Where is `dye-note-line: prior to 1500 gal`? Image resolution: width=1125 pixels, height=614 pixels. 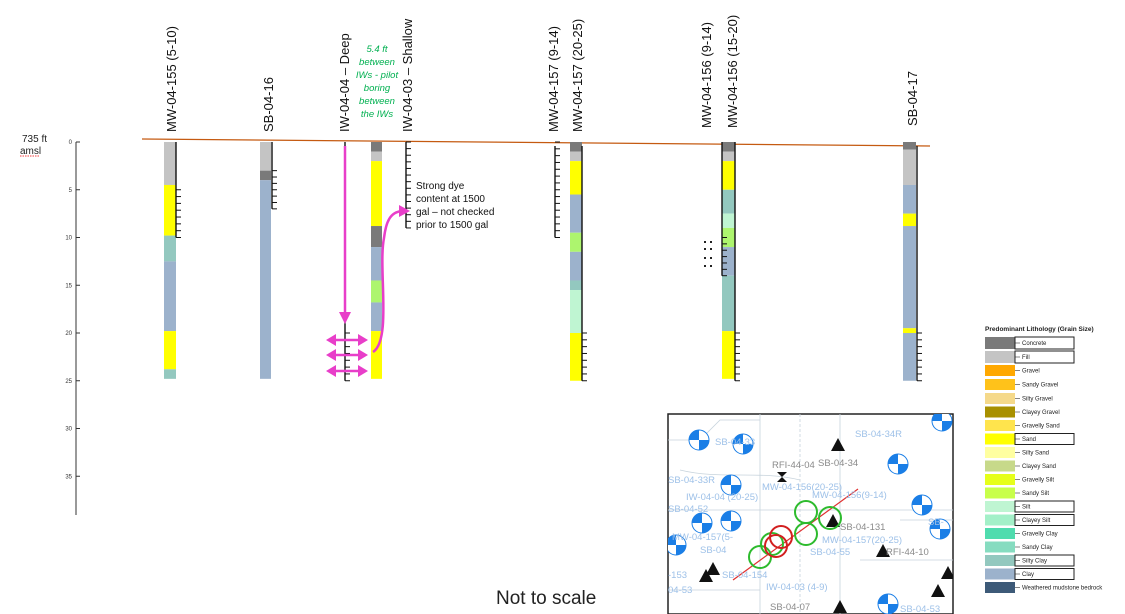 dye-note-line: prior to 1500 gal is located at coordinates (452, 225).